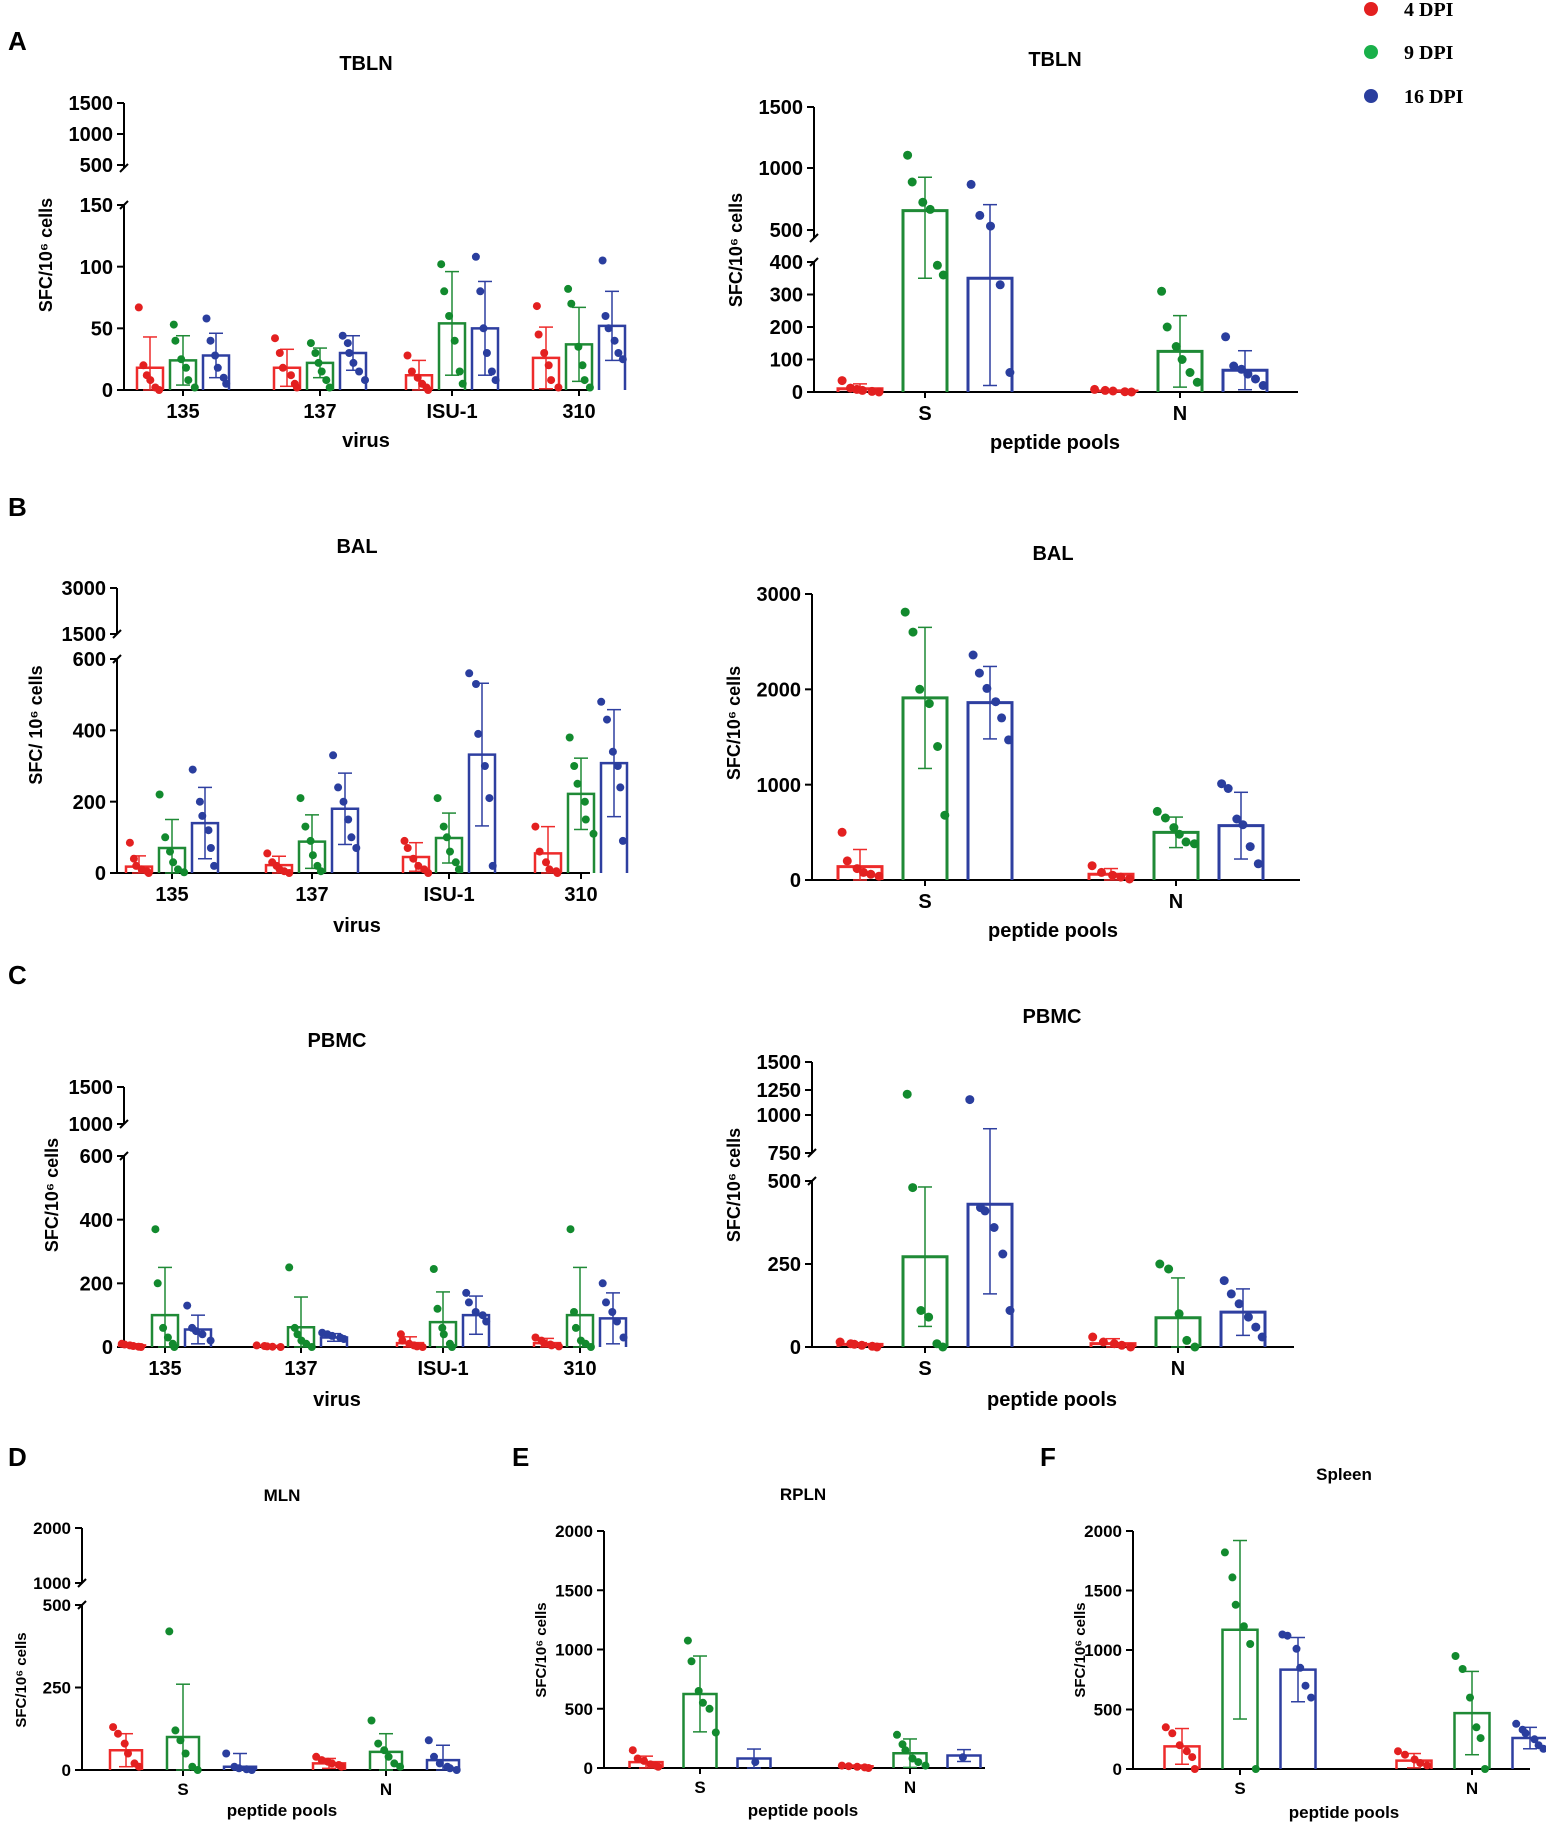 This screenshot has width=1546, height=1823. I want to click on y-tick-label: 50, so click(102, 330).